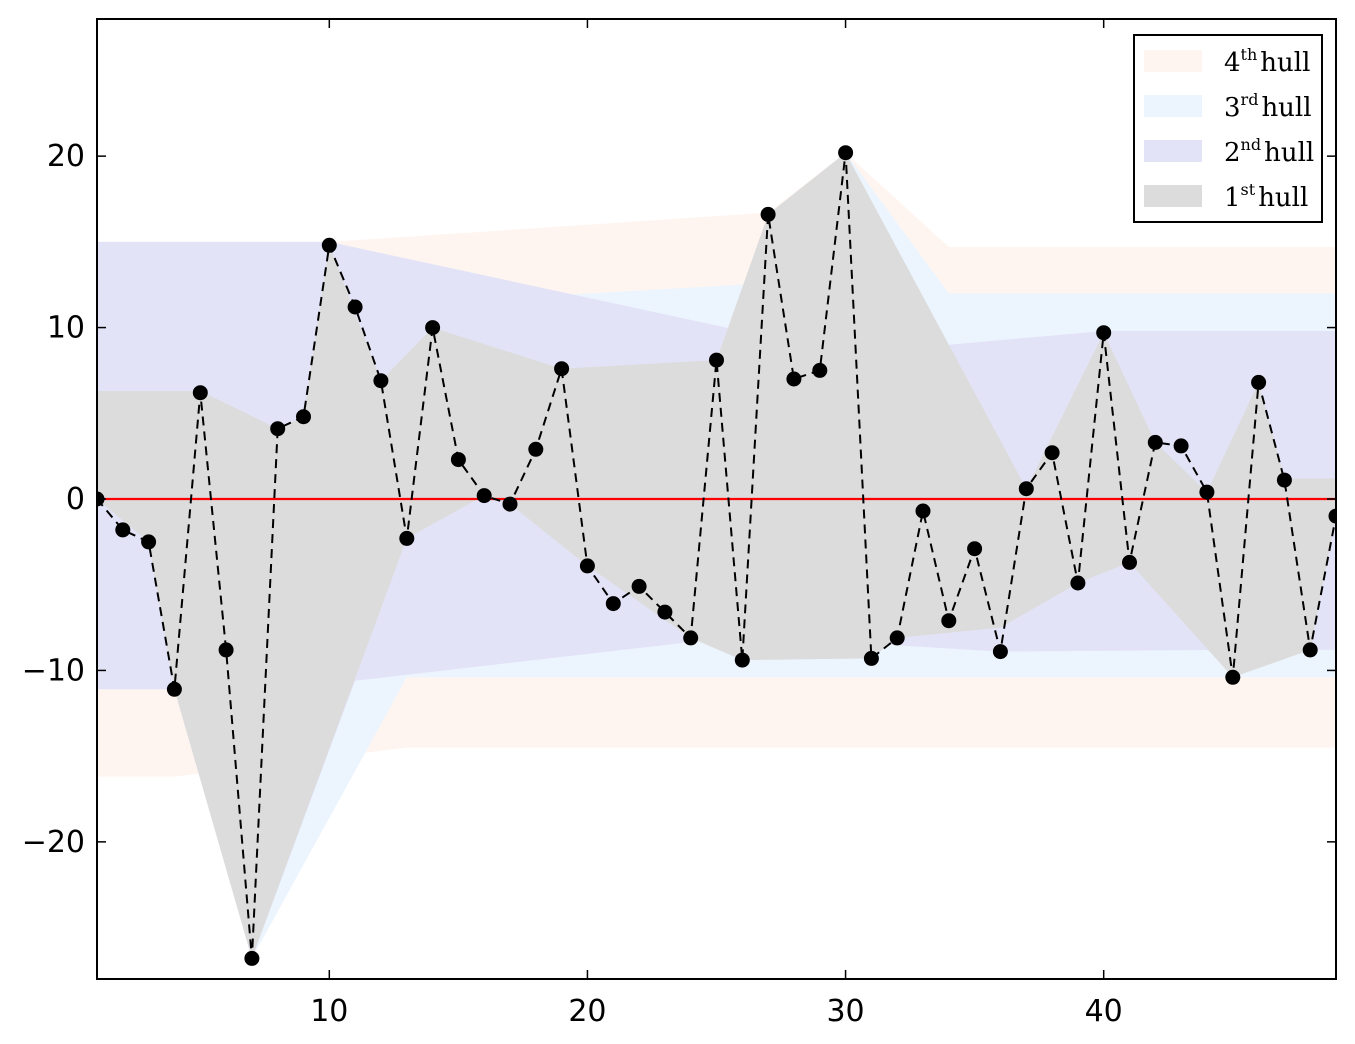 The width and height of the screenshot is (1355, 1044). Describe the element at coordinates (587, 1011) in the screenshot. I see `x-tick-label: 20` at that location.